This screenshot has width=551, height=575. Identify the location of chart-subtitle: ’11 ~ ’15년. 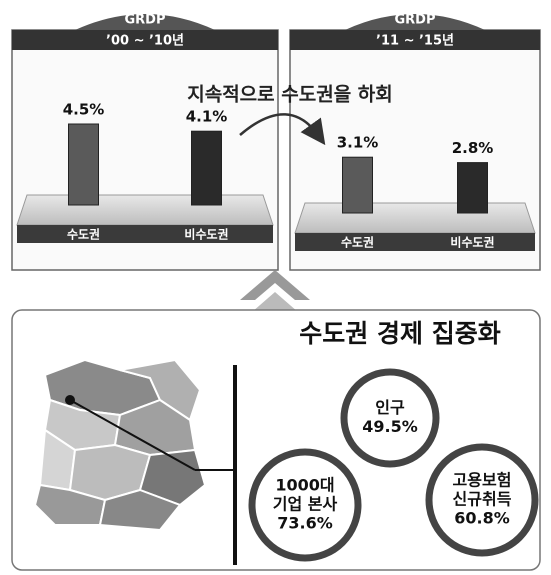
(415, 41).